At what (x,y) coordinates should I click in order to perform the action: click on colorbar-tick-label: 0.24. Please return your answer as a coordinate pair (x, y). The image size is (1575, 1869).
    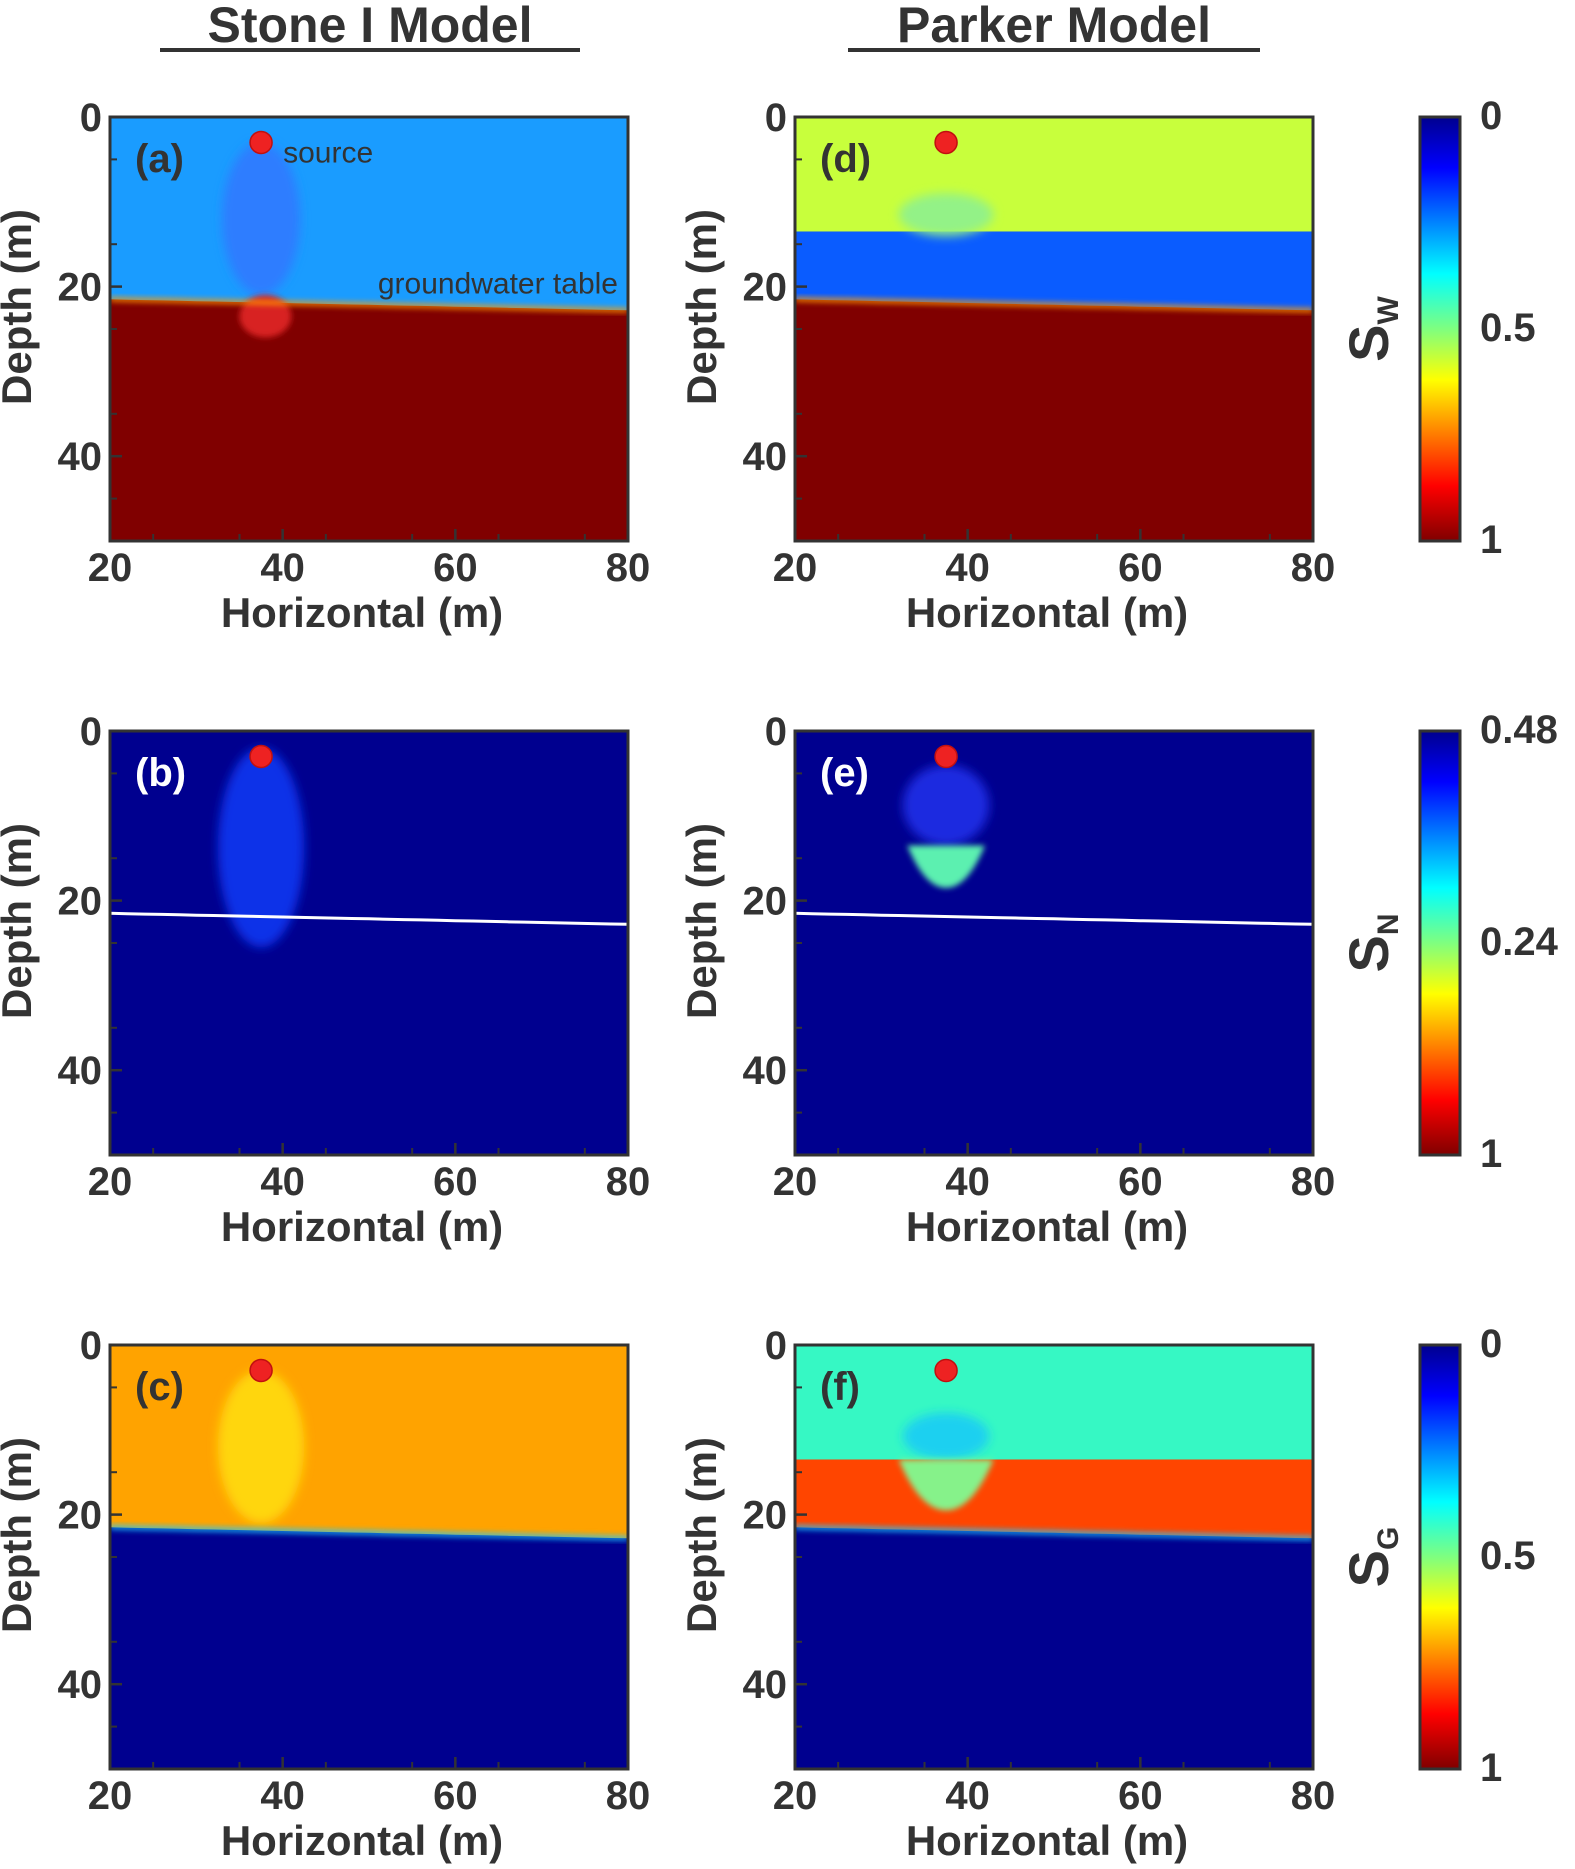
    Looking at the image, I should click on (1519, 942).